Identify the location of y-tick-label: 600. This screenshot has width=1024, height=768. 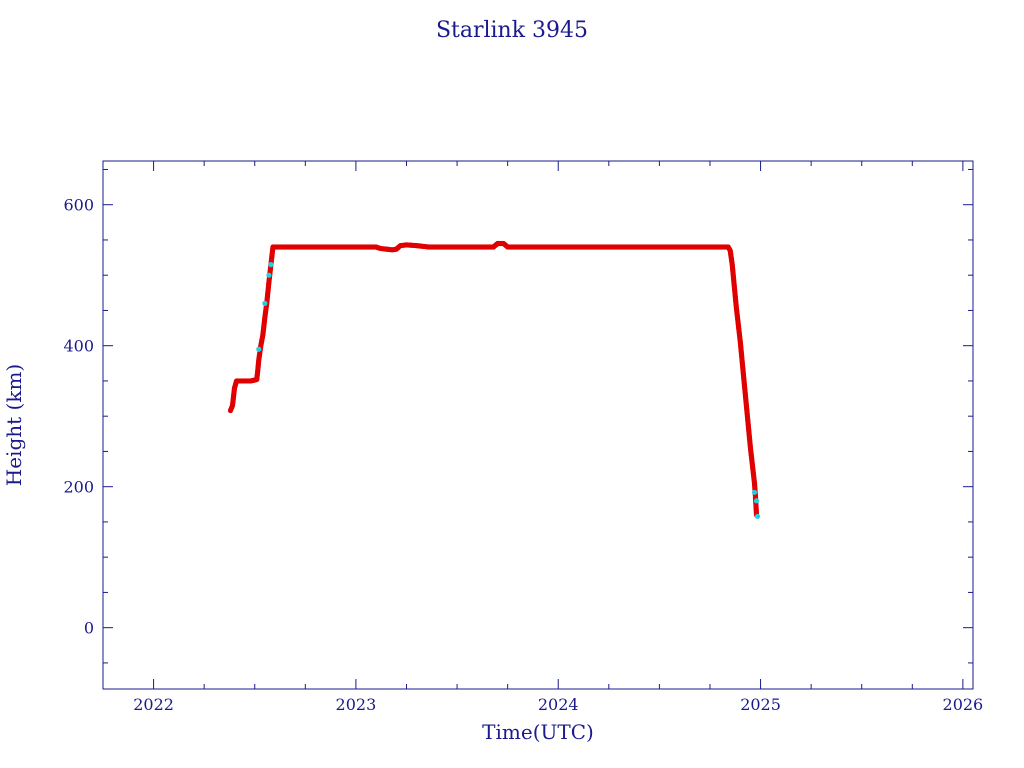
(78, 205).